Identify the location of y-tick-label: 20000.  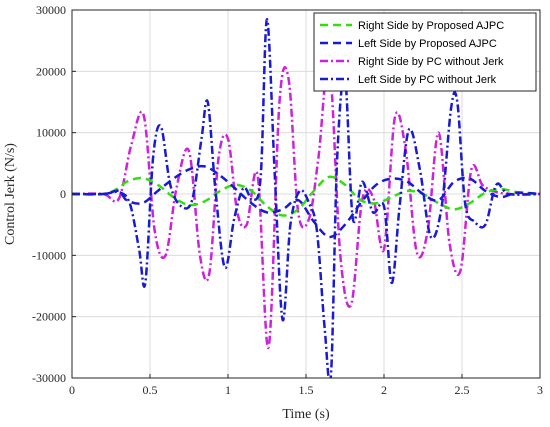
(51, 71).